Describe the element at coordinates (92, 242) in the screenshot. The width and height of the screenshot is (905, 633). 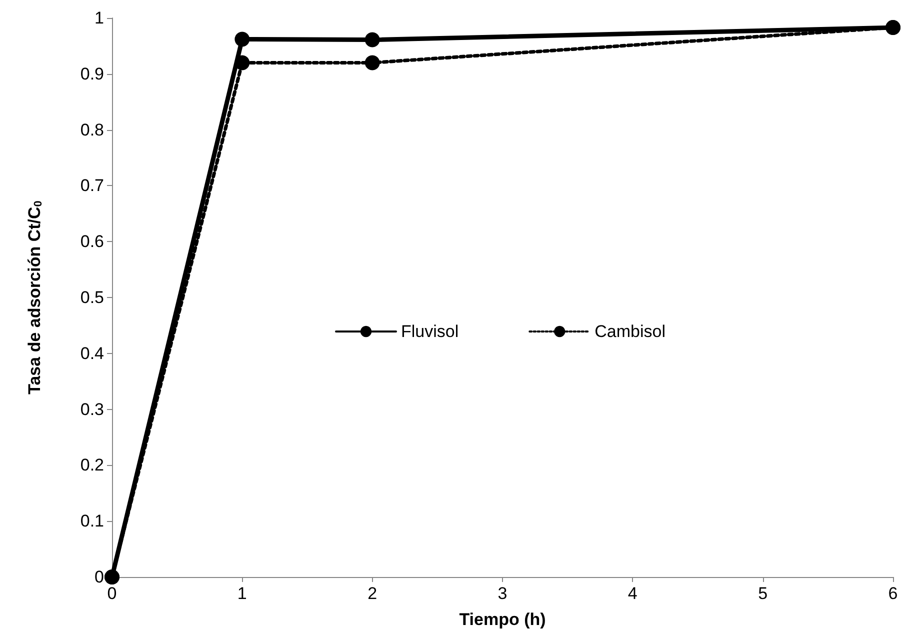
I see `y-tick-label: 0.6` at that location.